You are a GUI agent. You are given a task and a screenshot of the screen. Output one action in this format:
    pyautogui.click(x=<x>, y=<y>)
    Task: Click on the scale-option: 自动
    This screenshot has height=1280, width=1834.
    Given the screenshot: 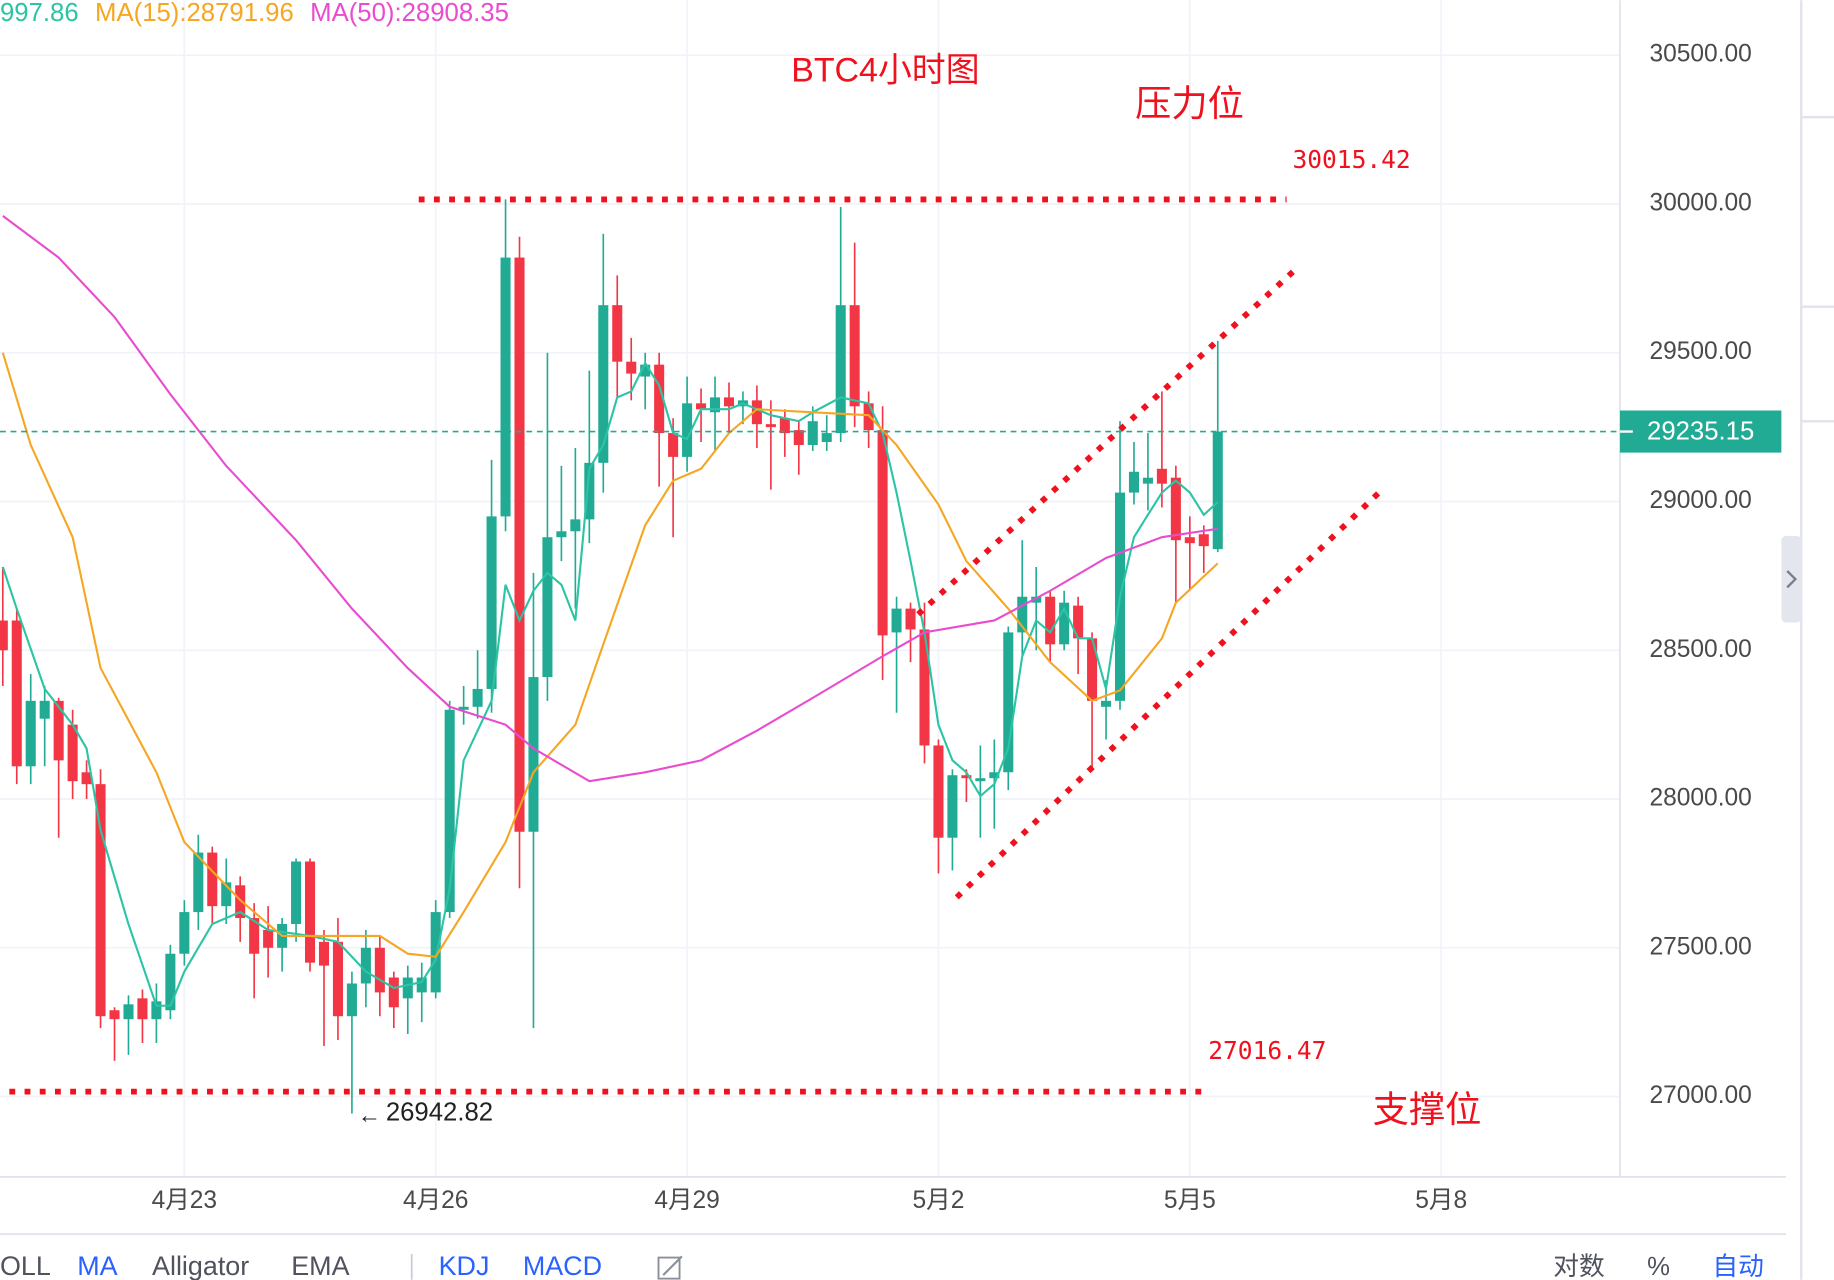 What is the action you would take?
    pyautogui.click(x=1737, y=1266)
    